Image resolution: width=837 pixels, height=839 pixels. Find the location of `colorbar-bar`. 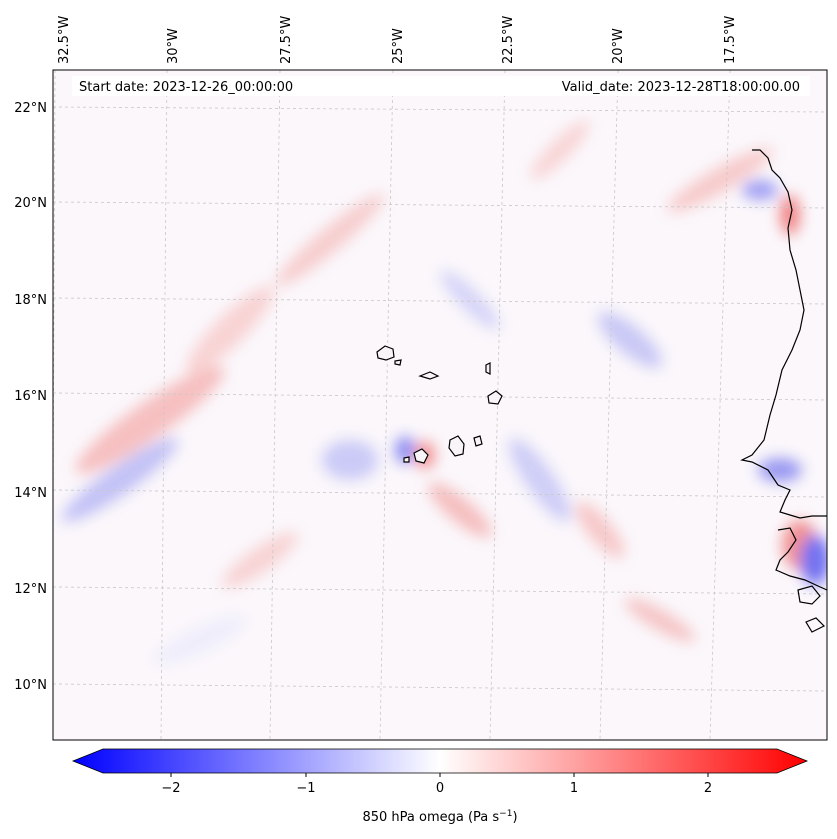

colorbar-bar is located at coordinates (440, 761).